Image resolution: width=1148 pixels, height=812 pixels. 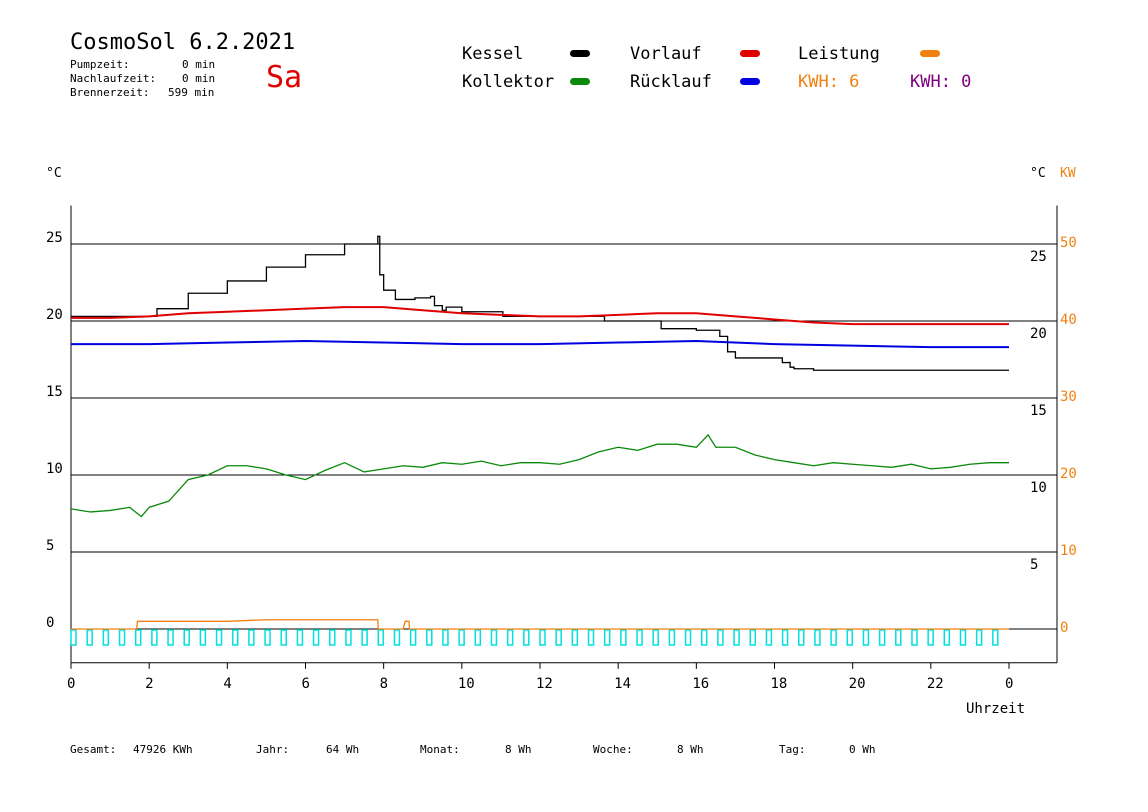 What do you see at coordinates (54, 469) in the screenshot?
I see `y-left-tick-label: 10` at bounding box center [54, 469].